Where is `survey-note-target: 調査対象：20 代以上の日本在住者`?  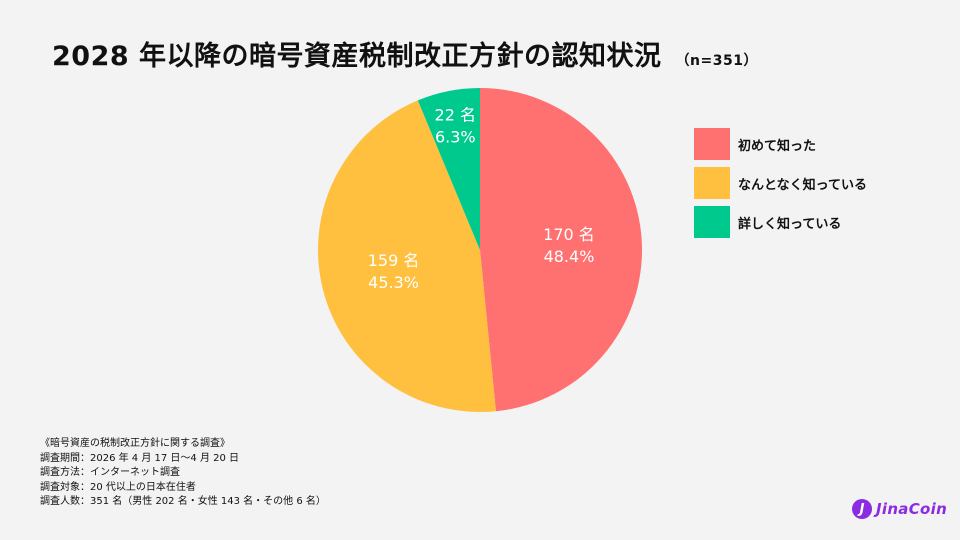
survey-note-target: 調査対象：20 代以上の日本在住者 is located at coordinates (118, 487).